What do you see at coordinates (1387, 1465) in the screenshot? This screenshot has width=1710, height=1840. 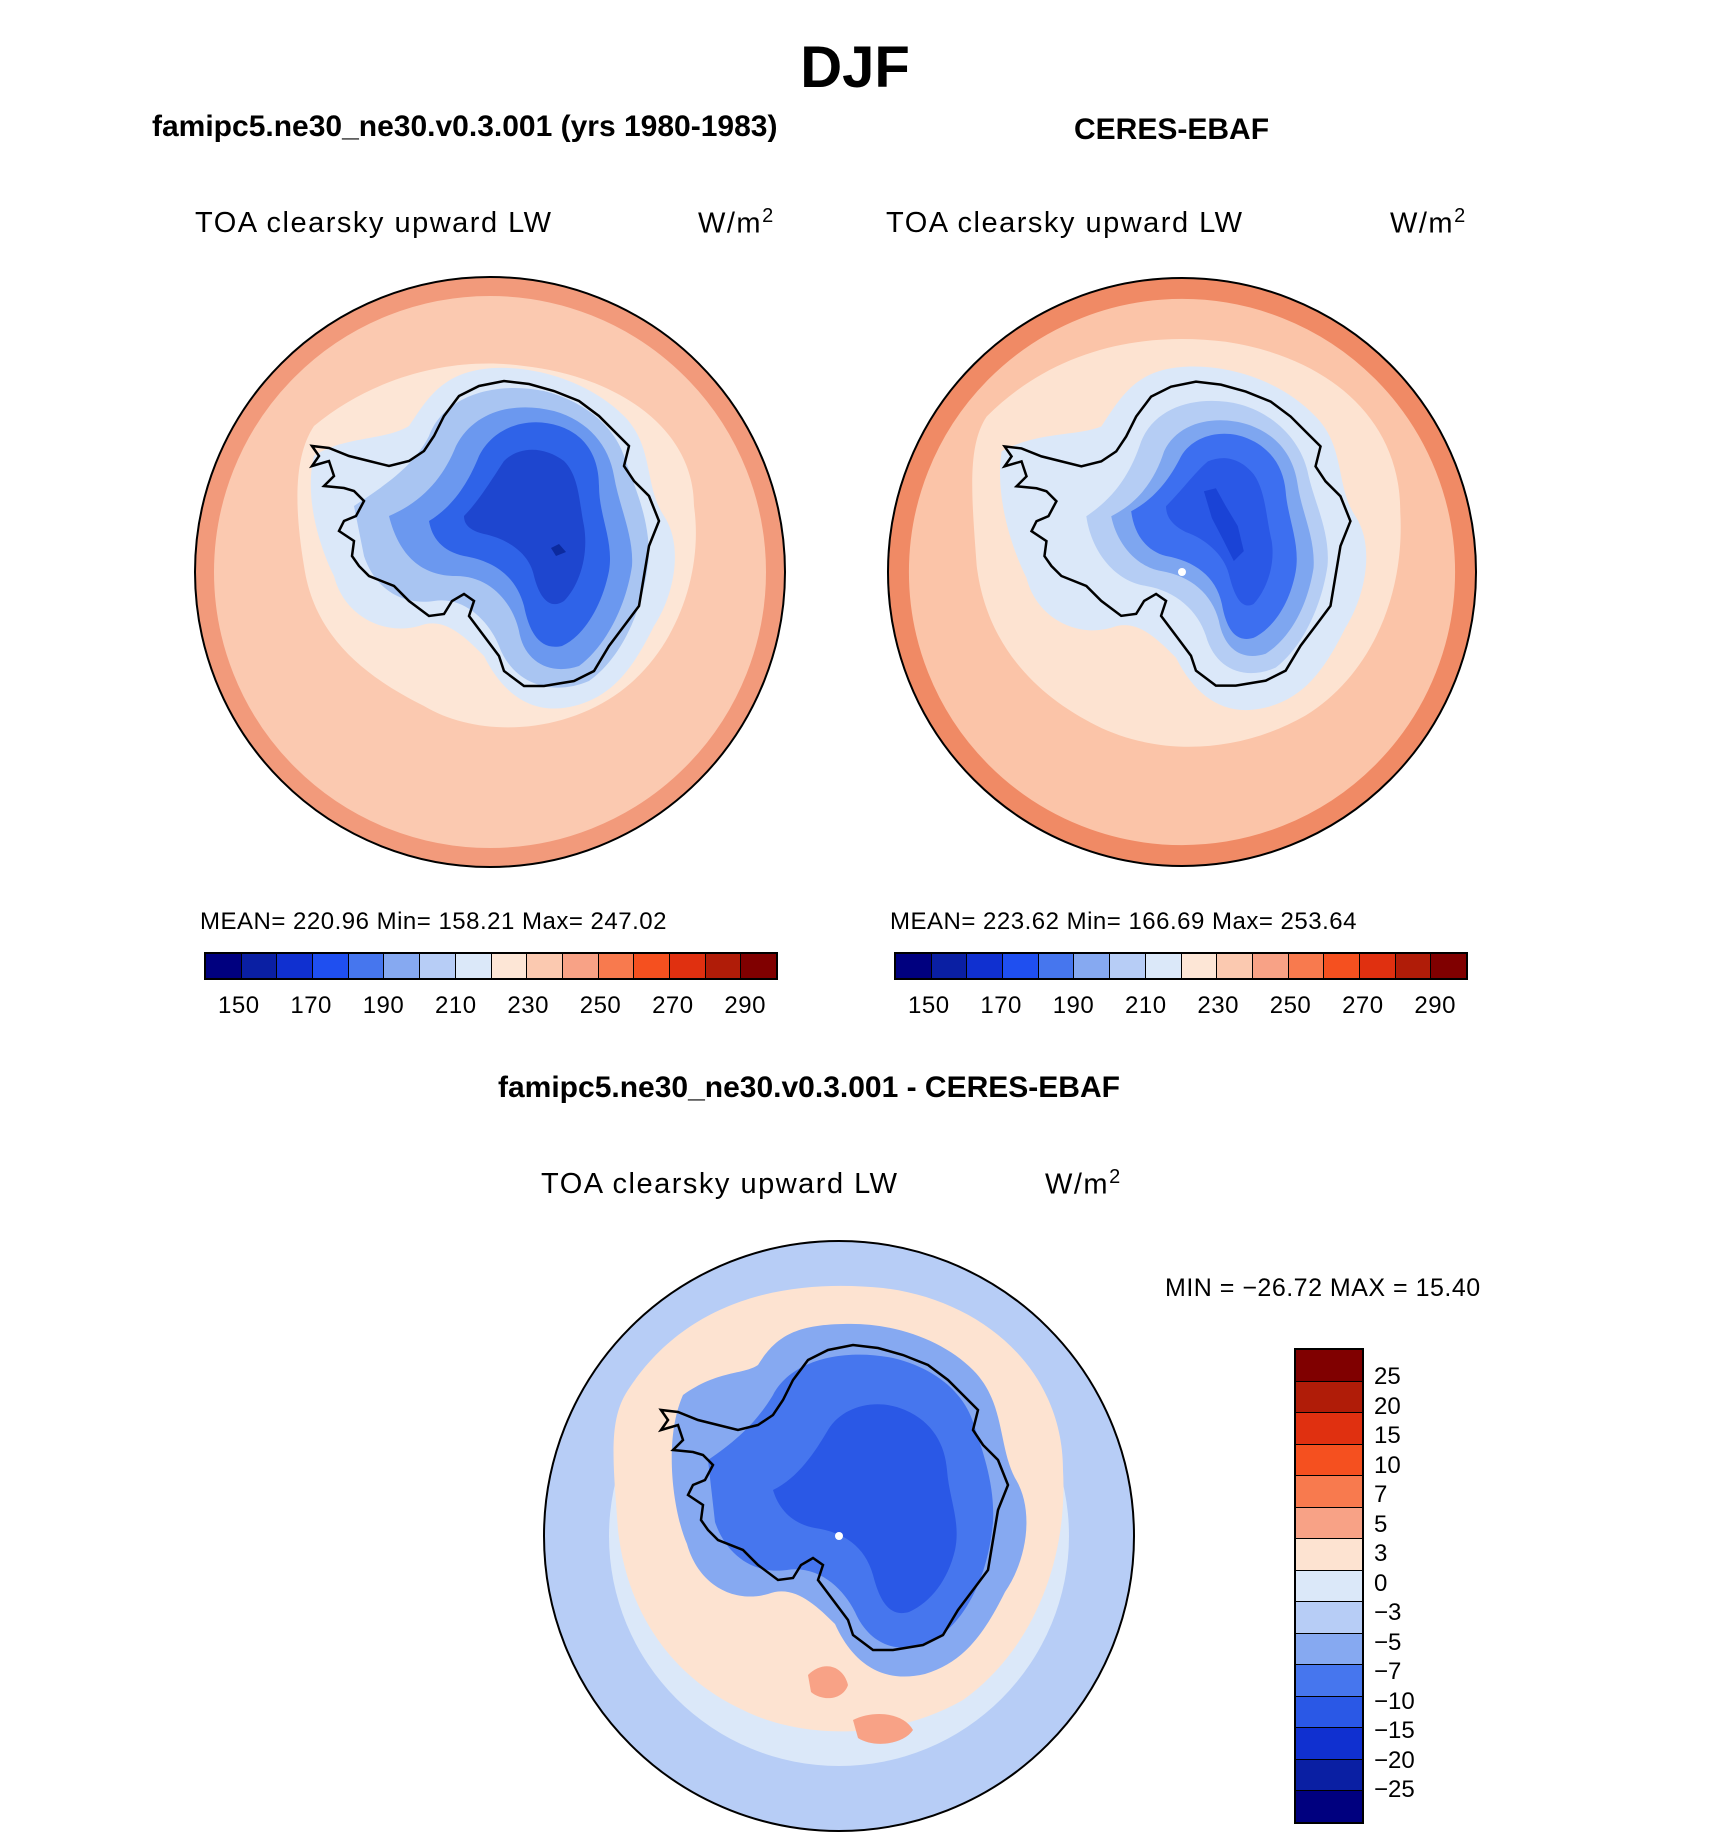 I see `diff-colorbar-tick-label: 10` at bounding box center [1387, 1465].